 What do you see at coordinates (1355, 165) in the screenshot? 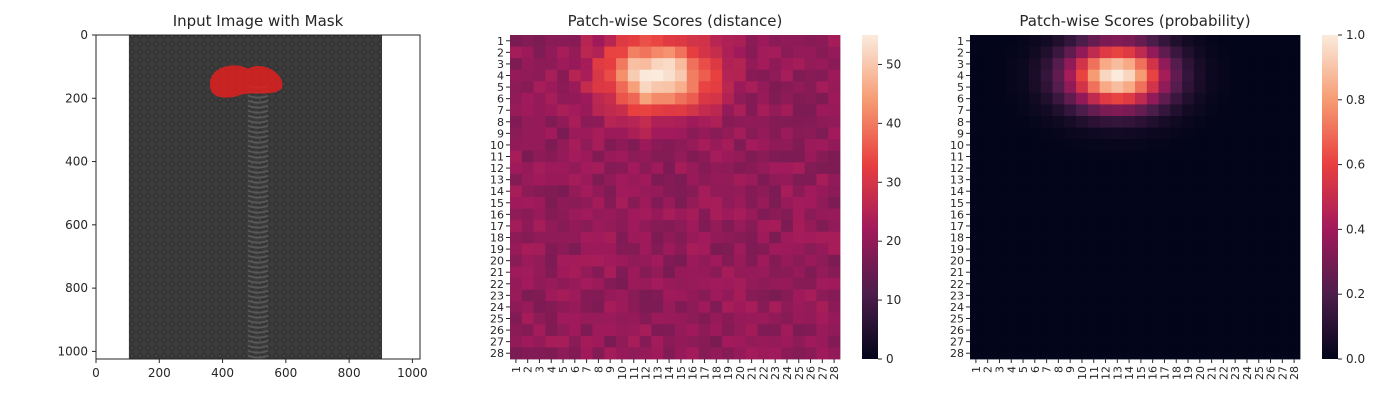
I see `colorbar-tick-label: 0.6` at bounding box center [1355, 165].